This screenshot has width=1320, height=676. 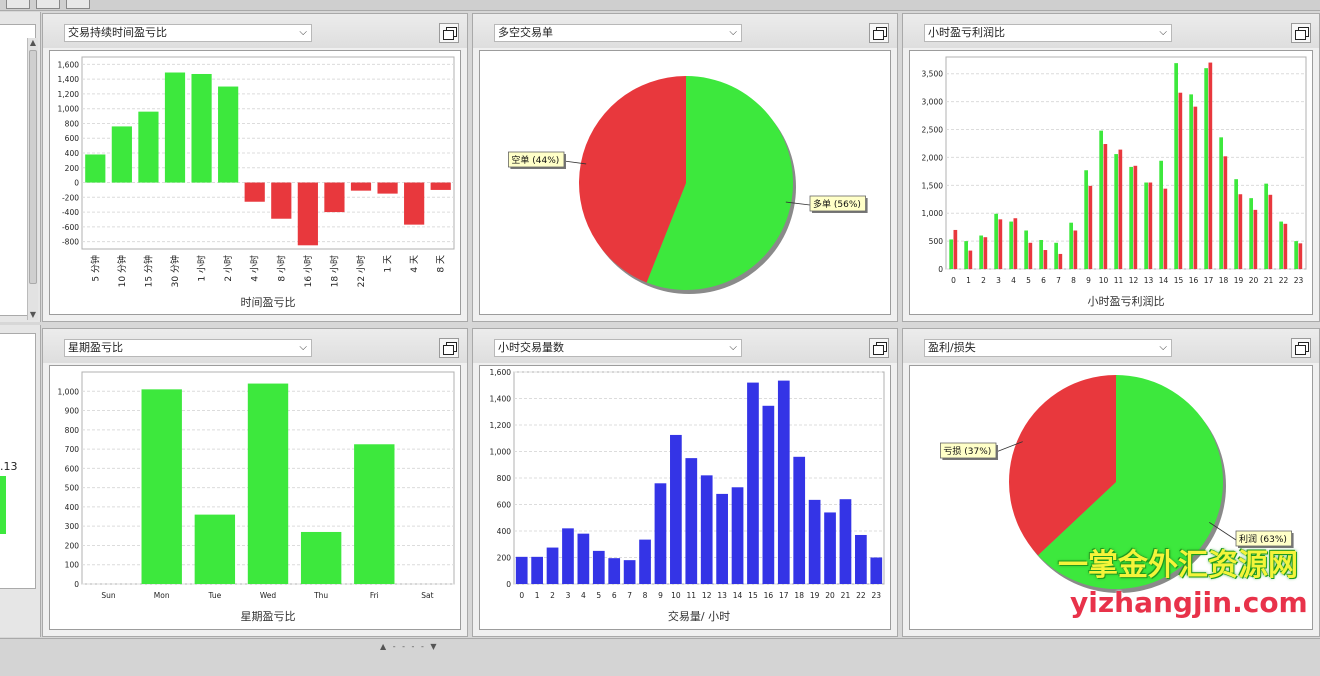 I want to click on left-pane-scrollbar: ▲ ▼, so click(x=32, y=179).